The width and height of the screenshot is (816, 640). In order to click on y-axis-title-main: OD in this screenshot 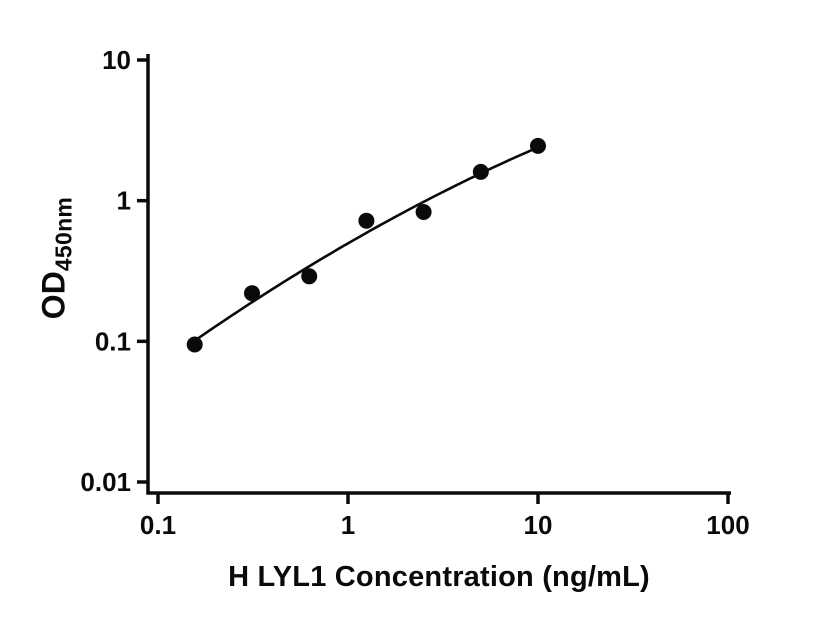, I will do `click(53, 295)`.